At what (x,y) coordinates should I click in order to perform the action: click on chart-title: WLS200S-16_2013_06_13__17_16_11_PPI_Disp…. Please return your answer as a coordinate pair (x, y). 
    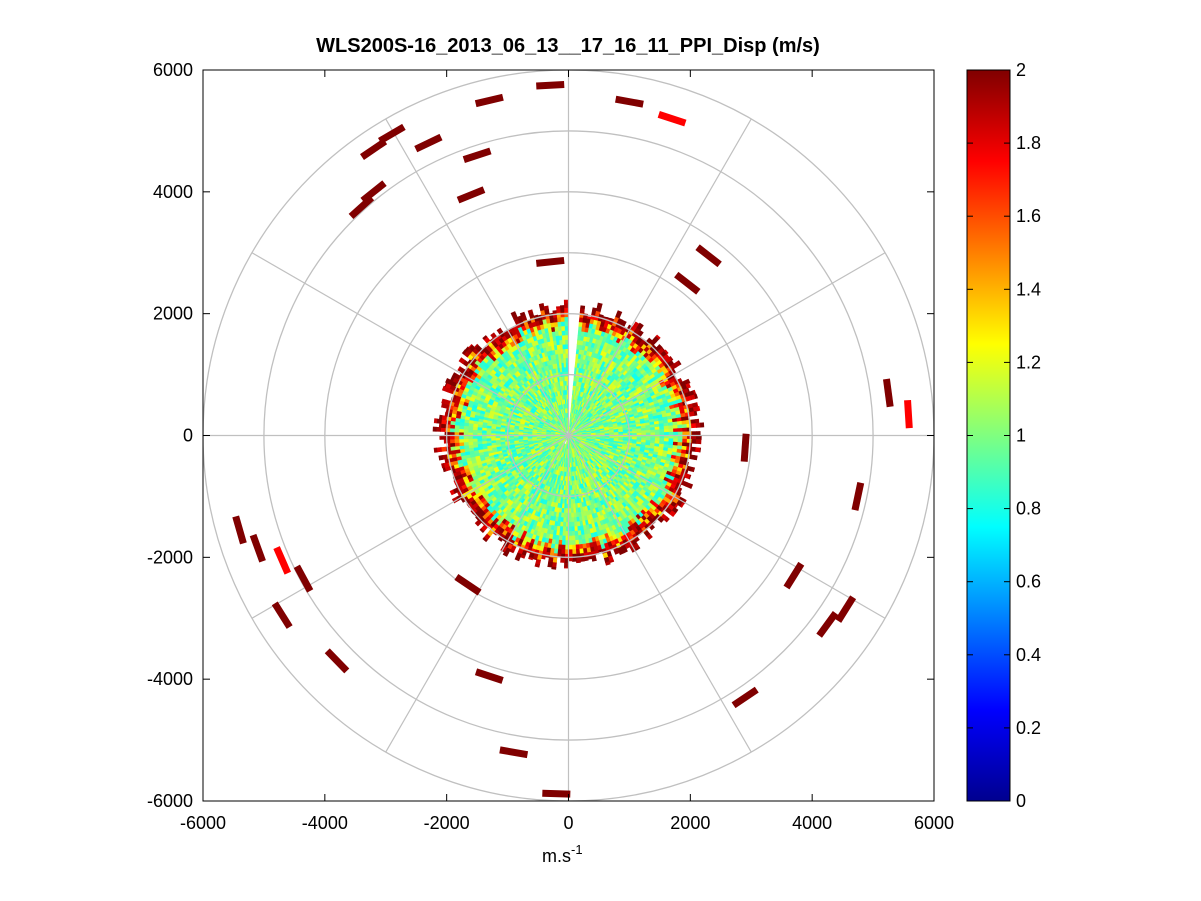
    Looking at the image, I should click on (568, 46).